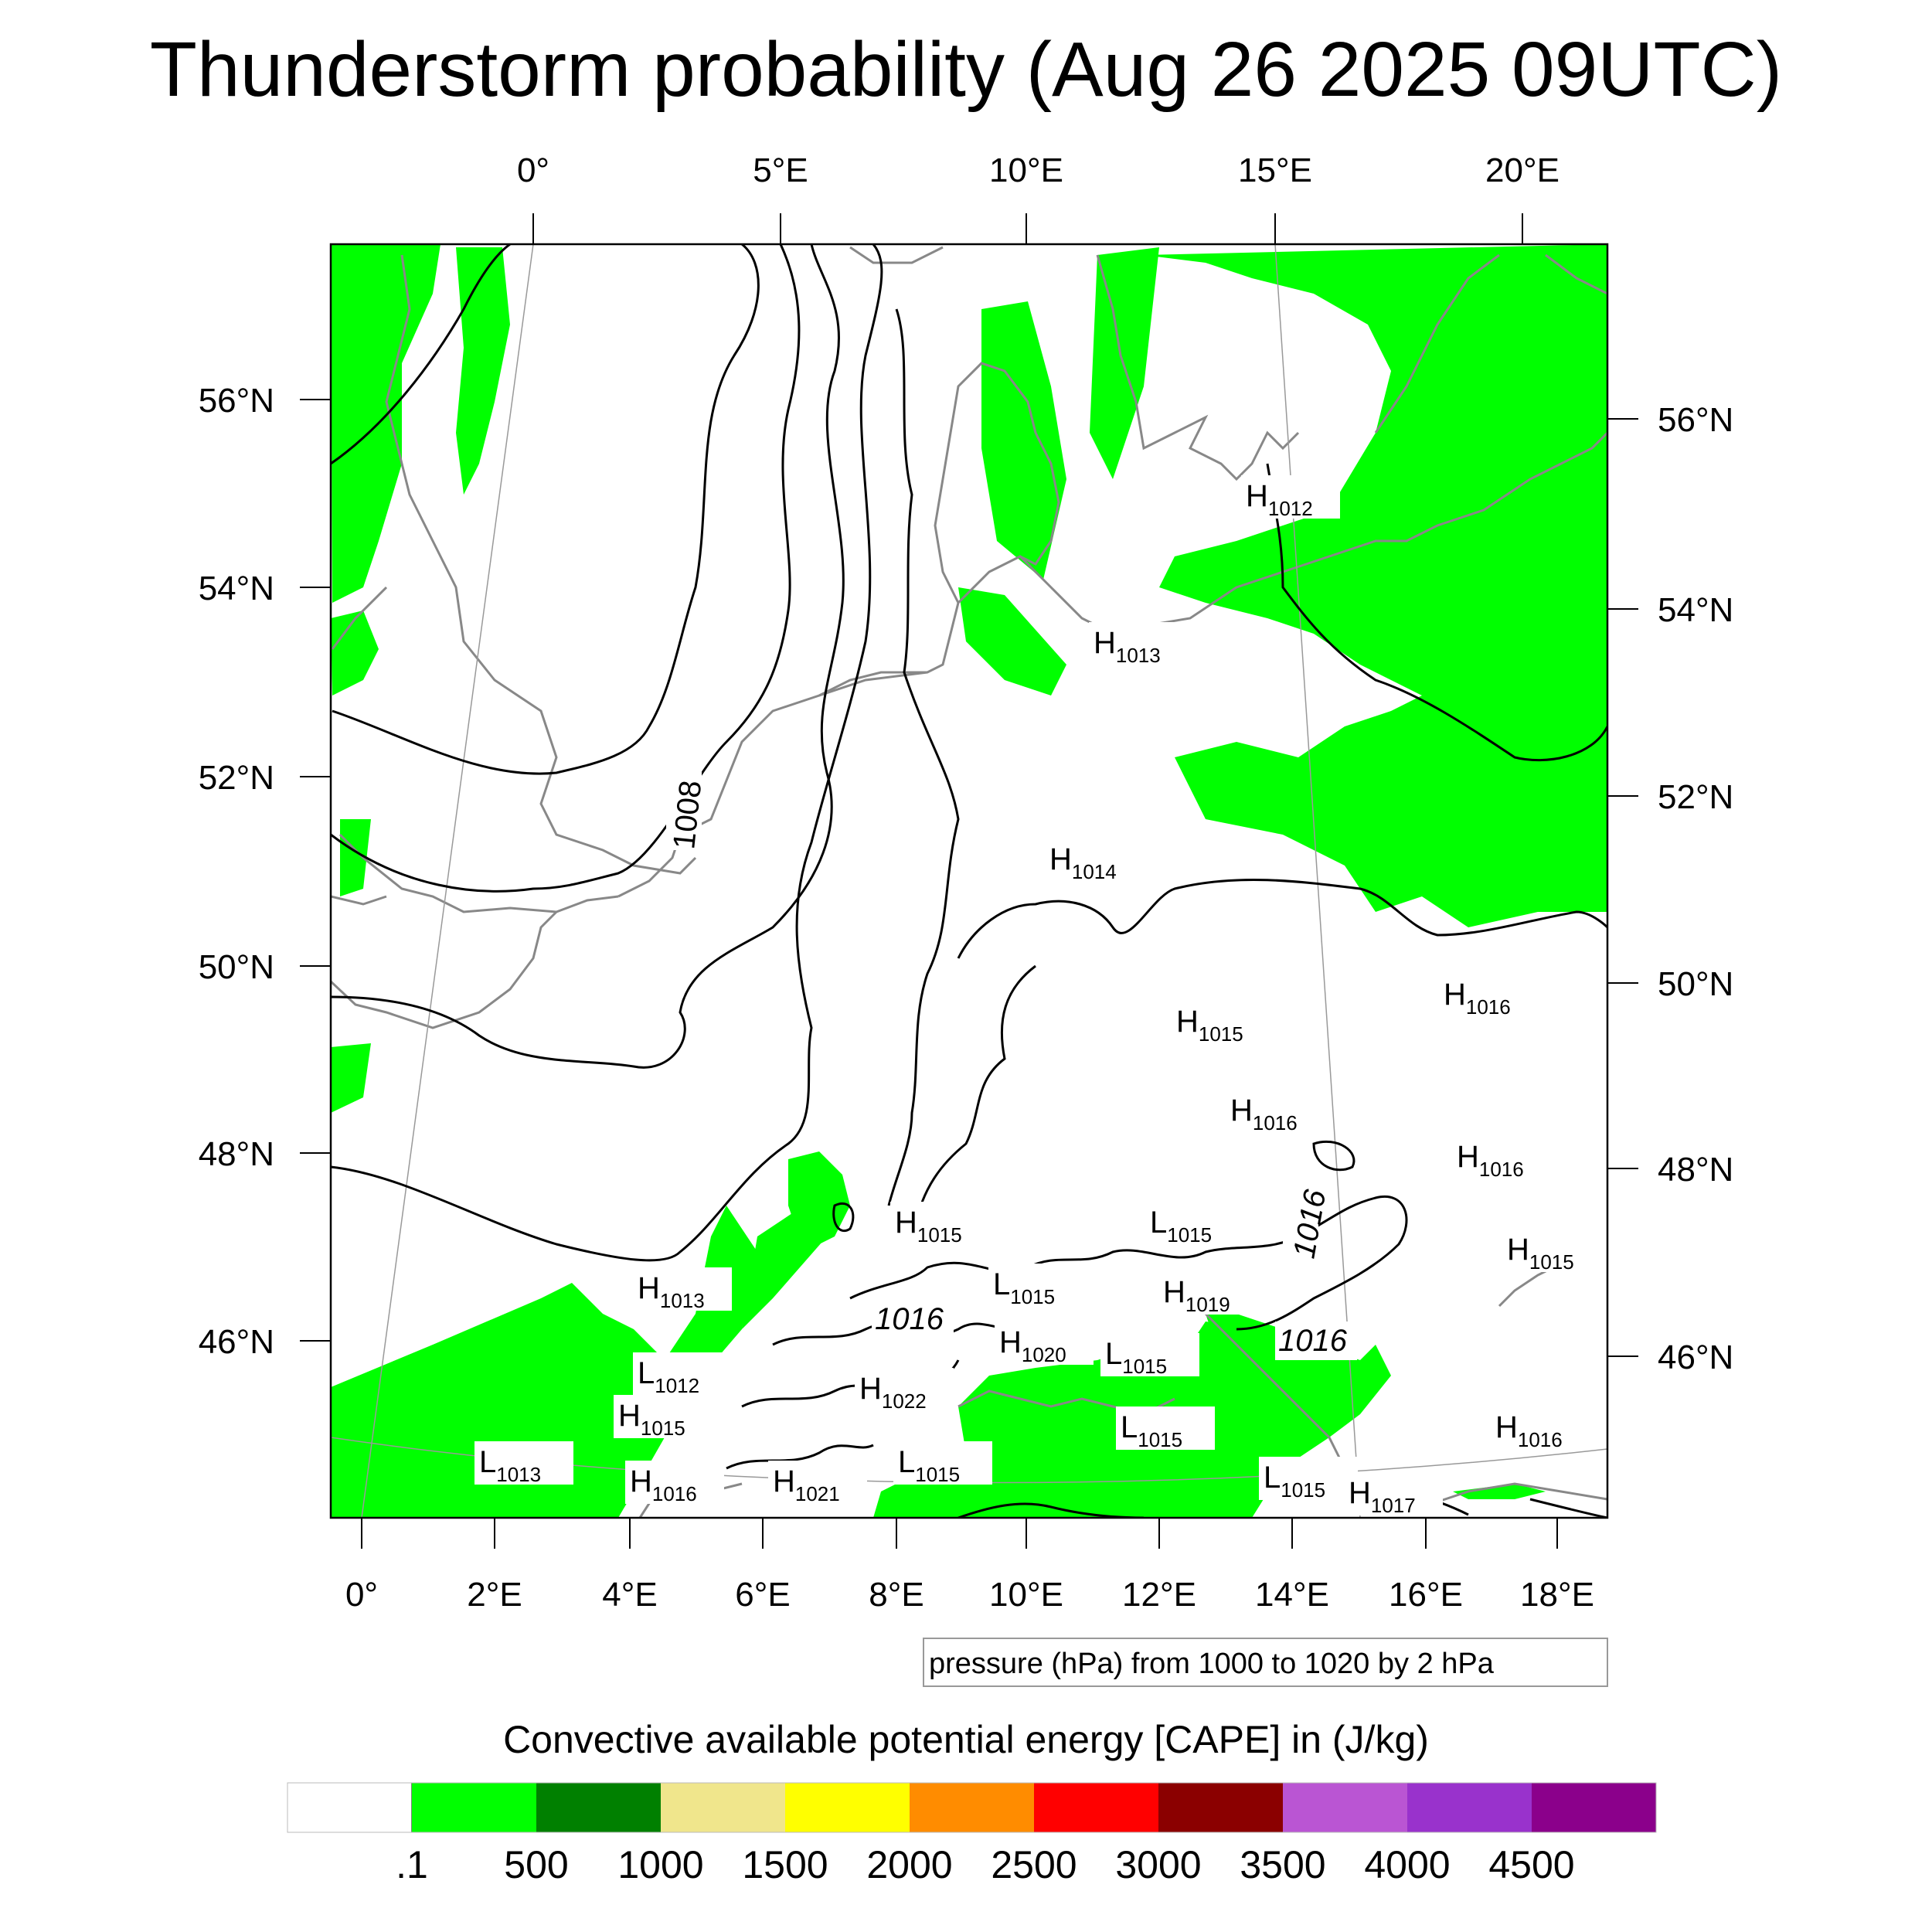 The image size is (1932, 1932). I want to click on pressure-center-label: H1013, so click(682, 1290).